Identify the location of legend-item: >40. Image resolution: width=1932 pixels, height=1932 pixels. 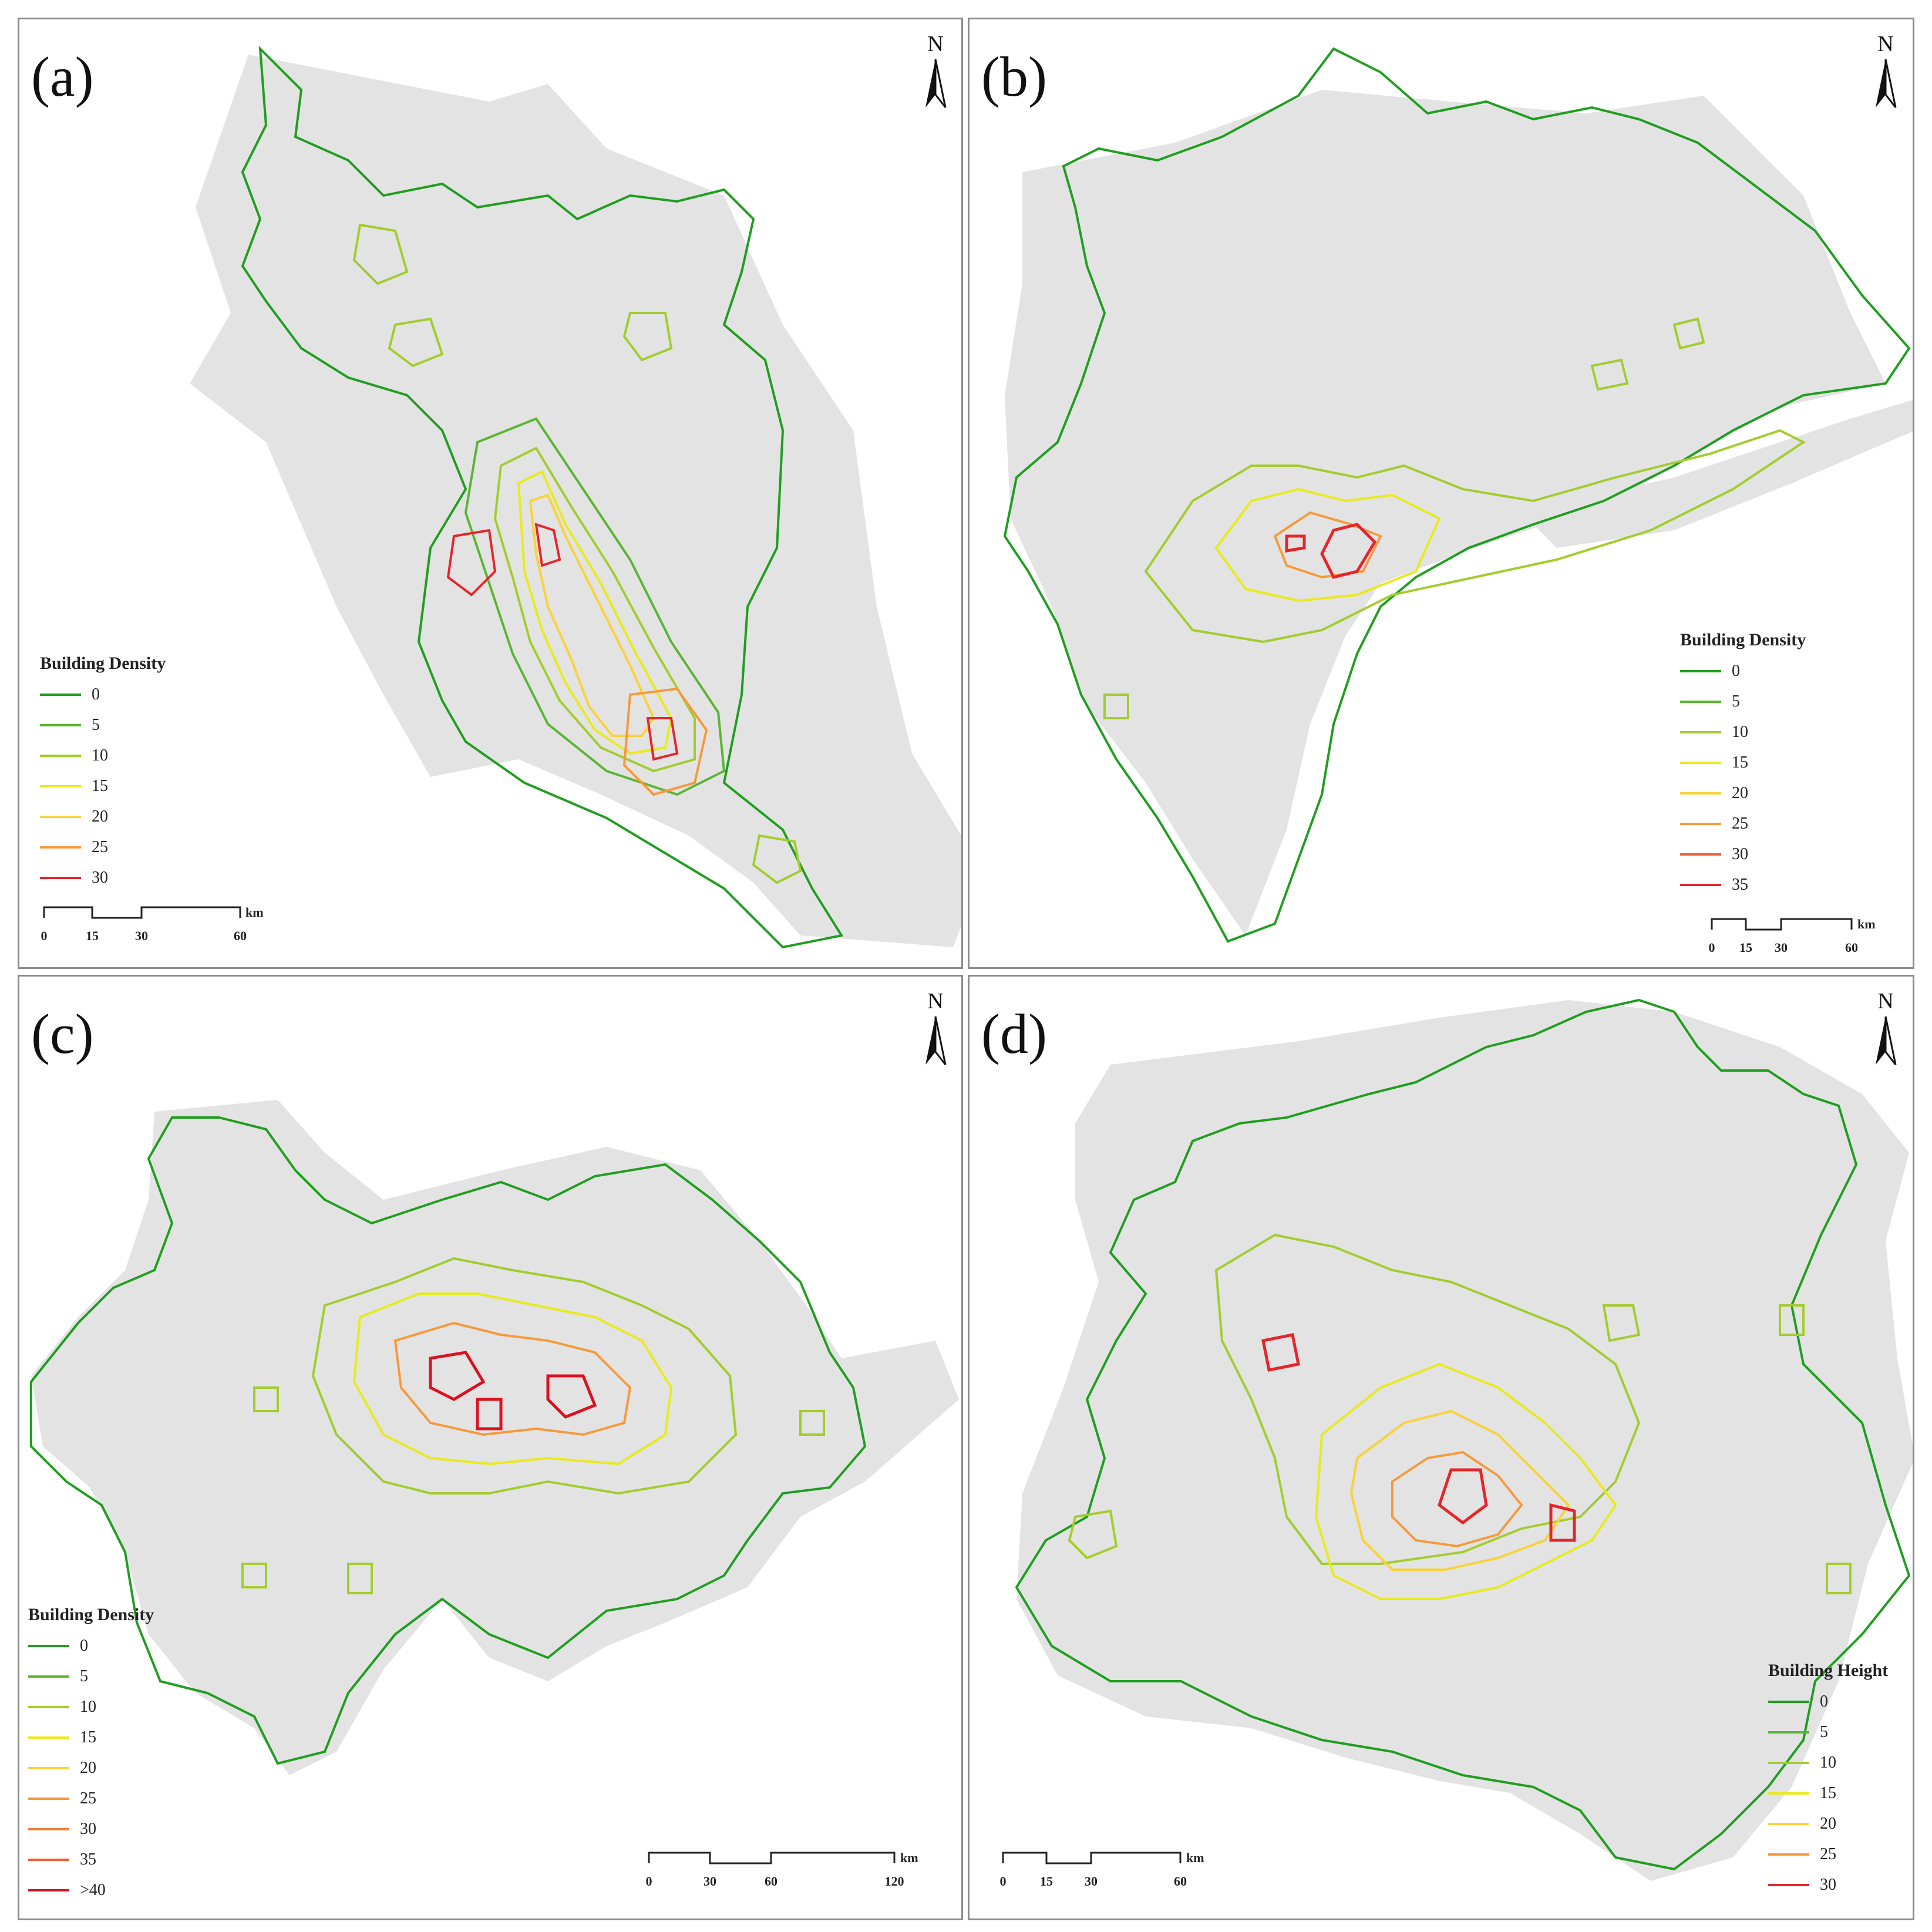
(91, 1890).